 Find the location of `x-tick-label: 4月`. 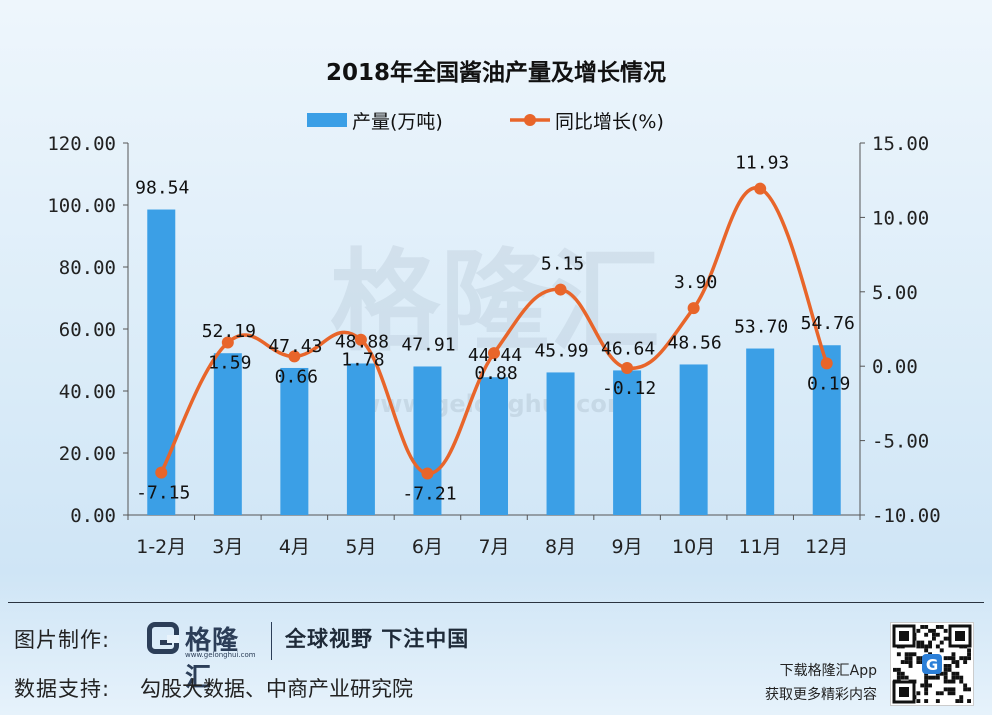

x-tick-label: 4月 is located at coordinates (294, 547).